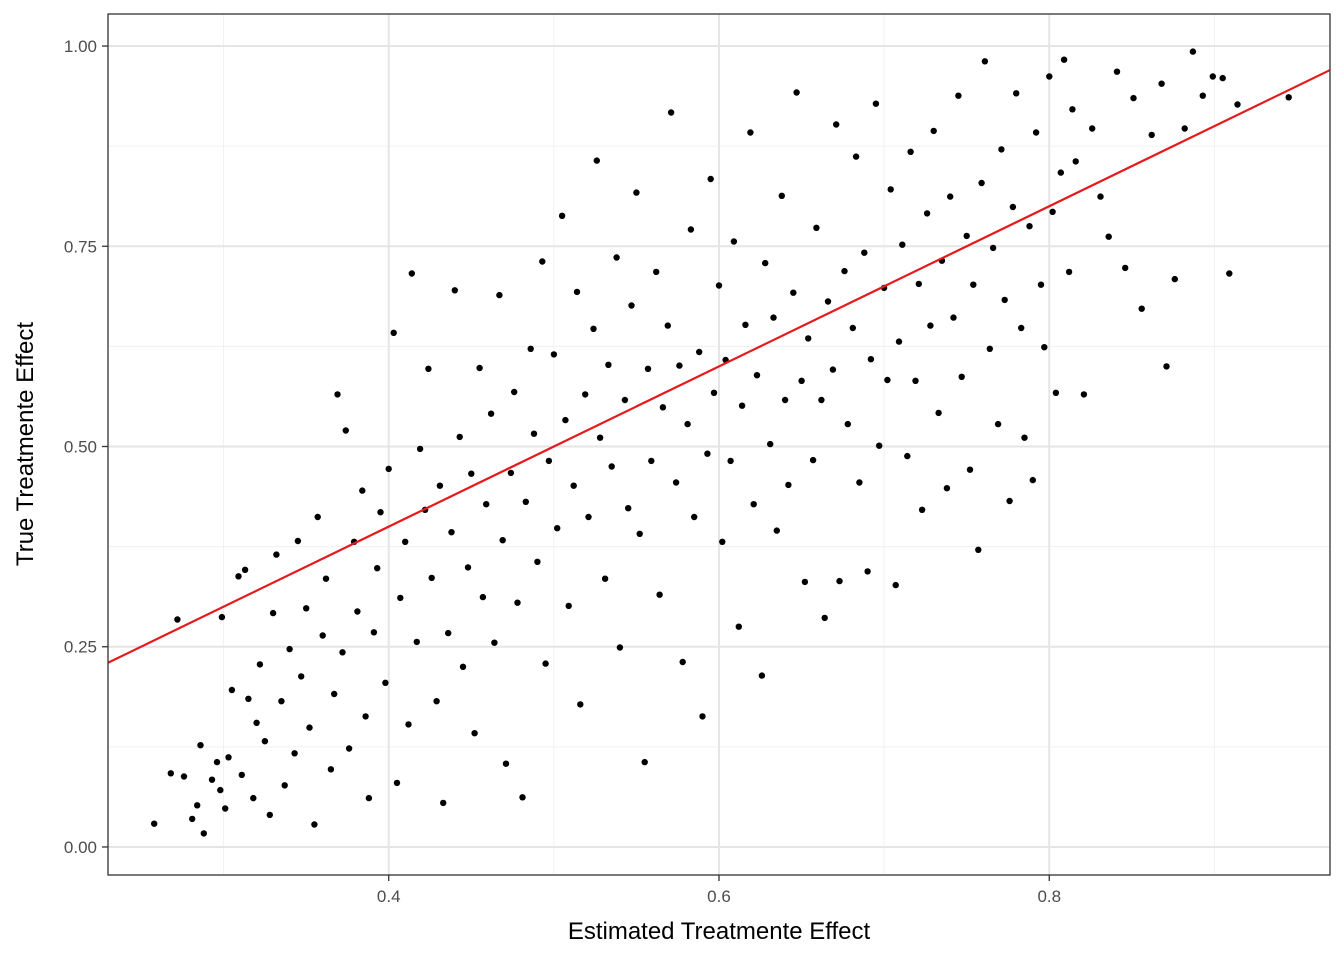 Image resolution: width=1344 pixels, height=960 pixels. What do you see at coordinates (1049, 896) in the screenshot?
I see `x-tick-label: 0.8` at bounding box center [1049, 896].